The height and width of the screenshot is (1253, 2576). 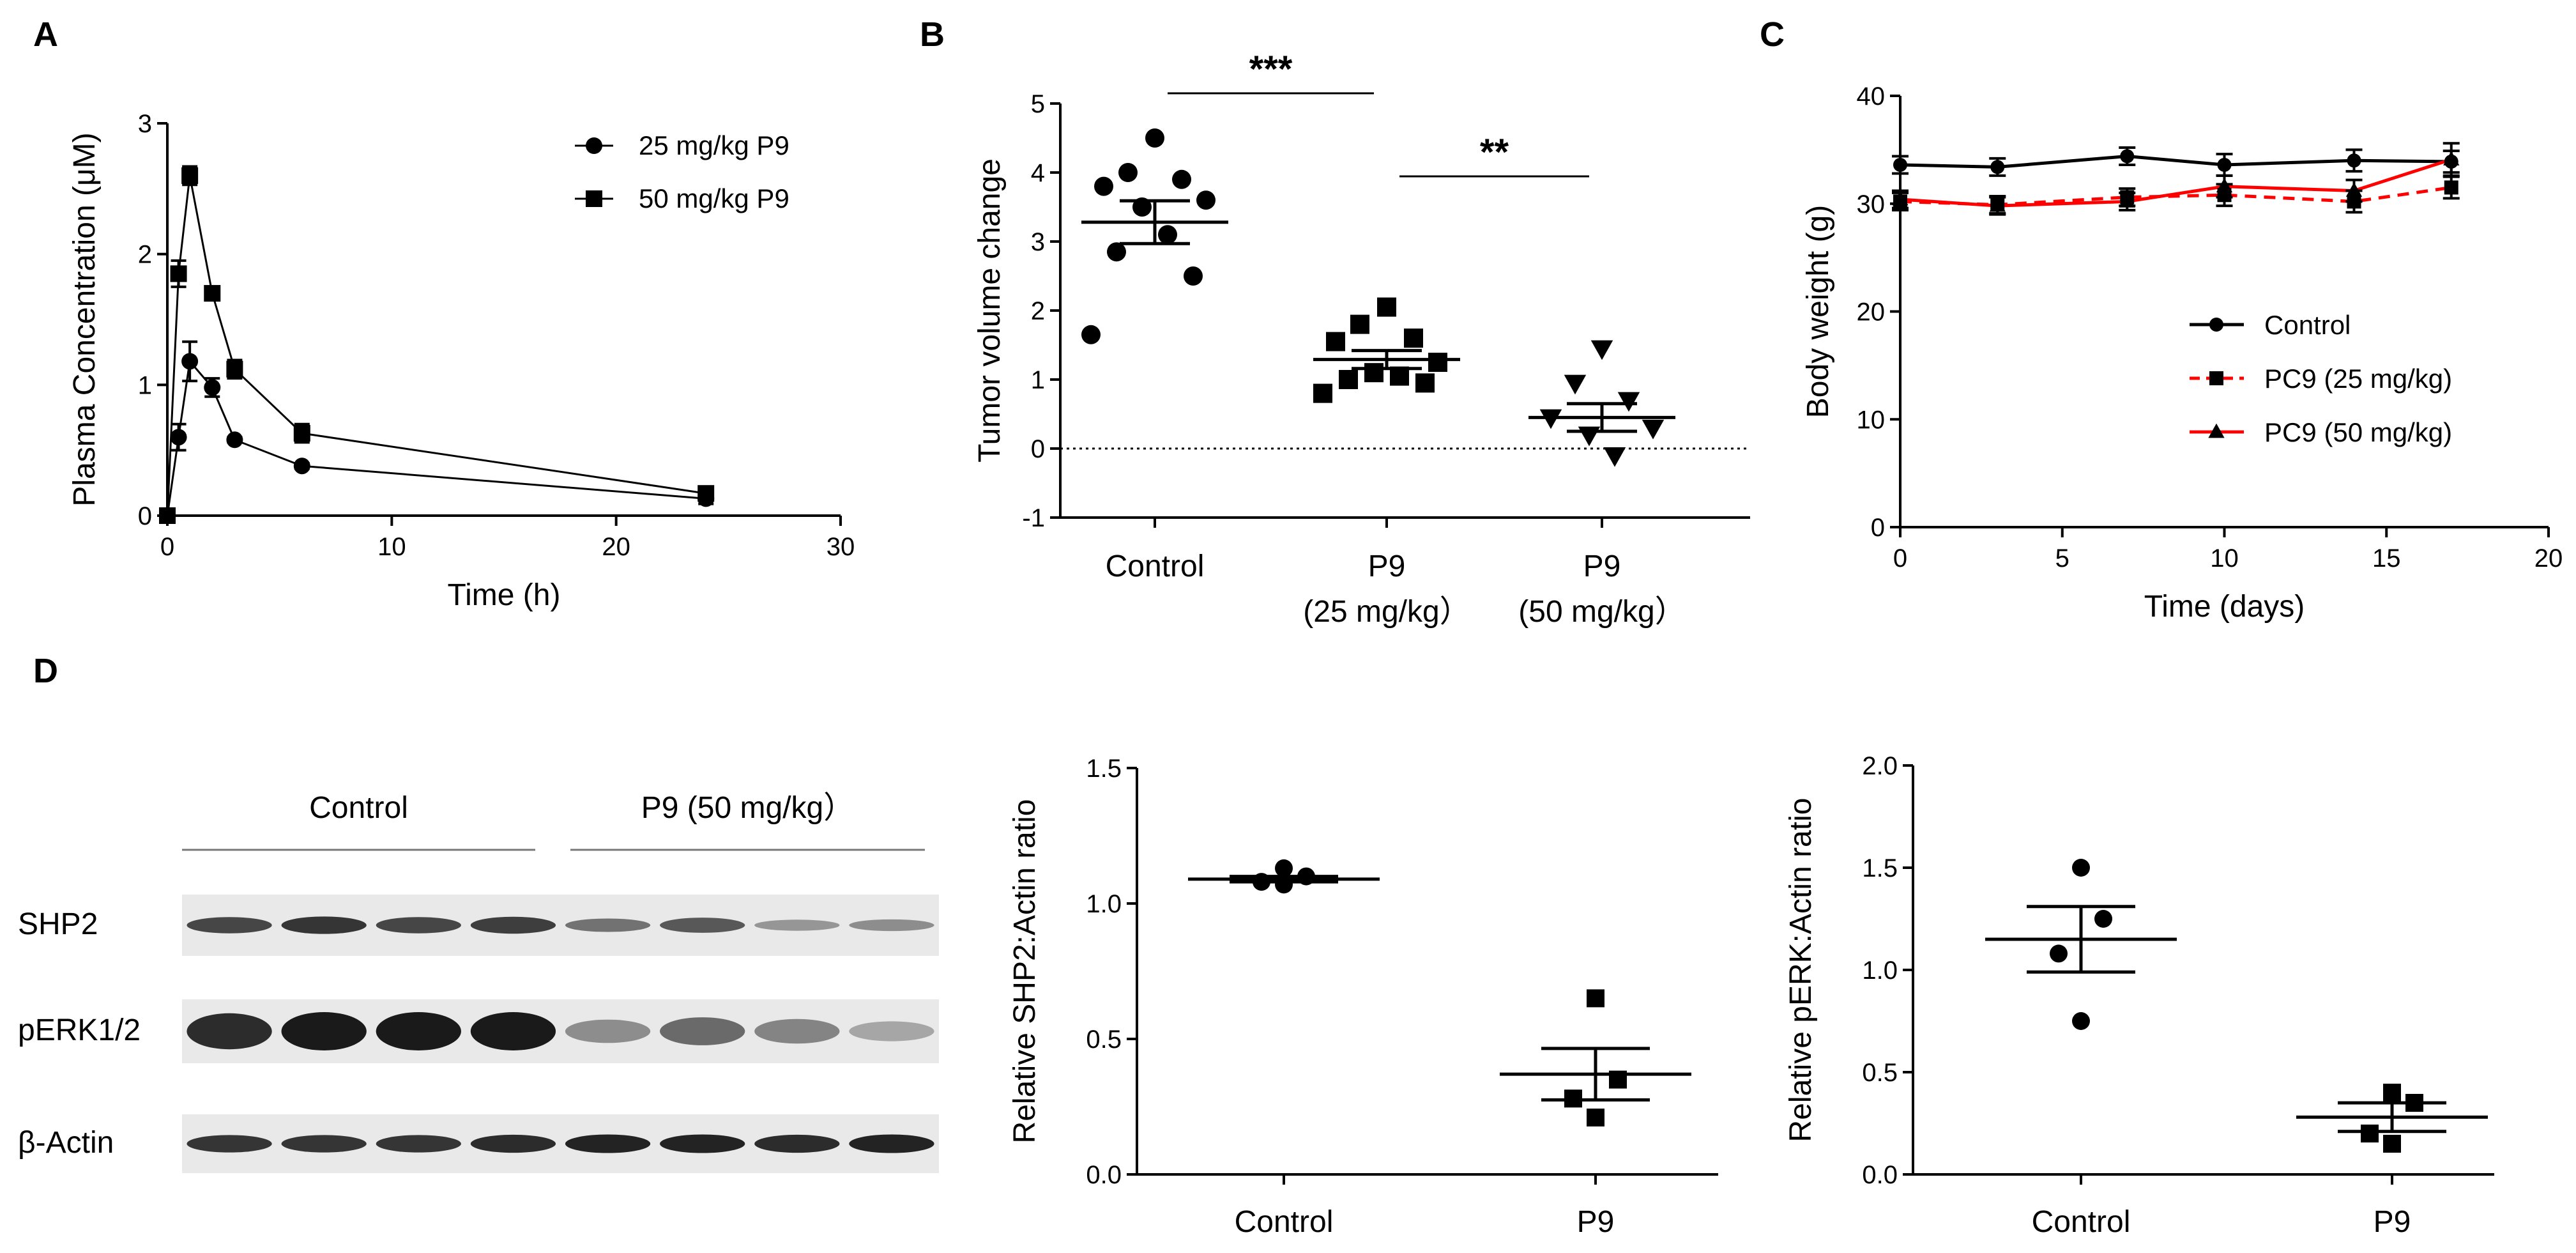 I want to click on c-series-line, so click(x=2176, y=183).